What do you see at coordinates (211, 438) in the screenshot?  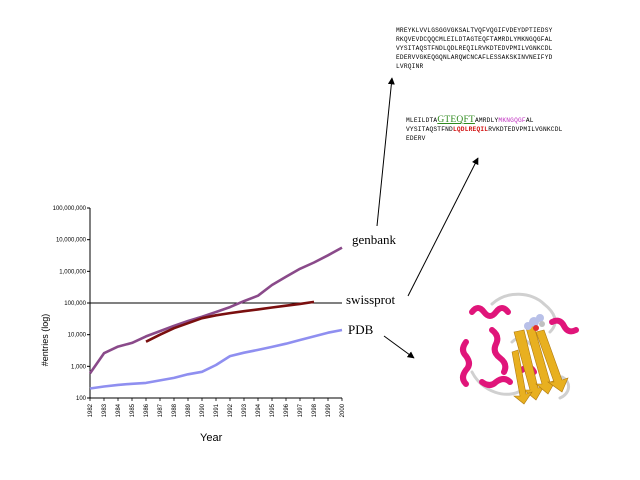 I see `x-axis-title: Year` at bounding box center [211, 438].